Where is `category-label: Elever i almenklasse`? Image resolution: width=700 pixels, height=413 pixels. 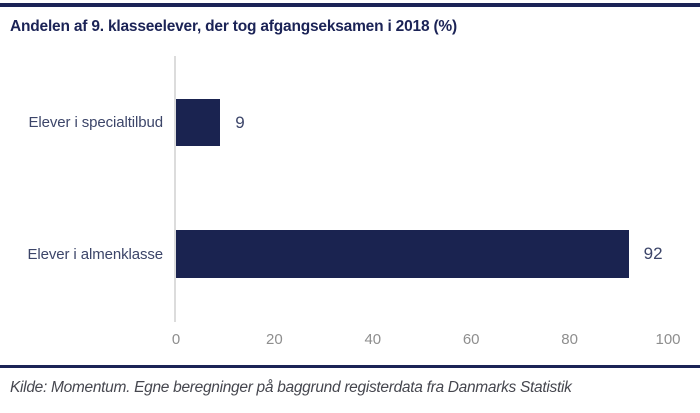 category-label: Elever i almenklasse is located at coordinates (95, 254).